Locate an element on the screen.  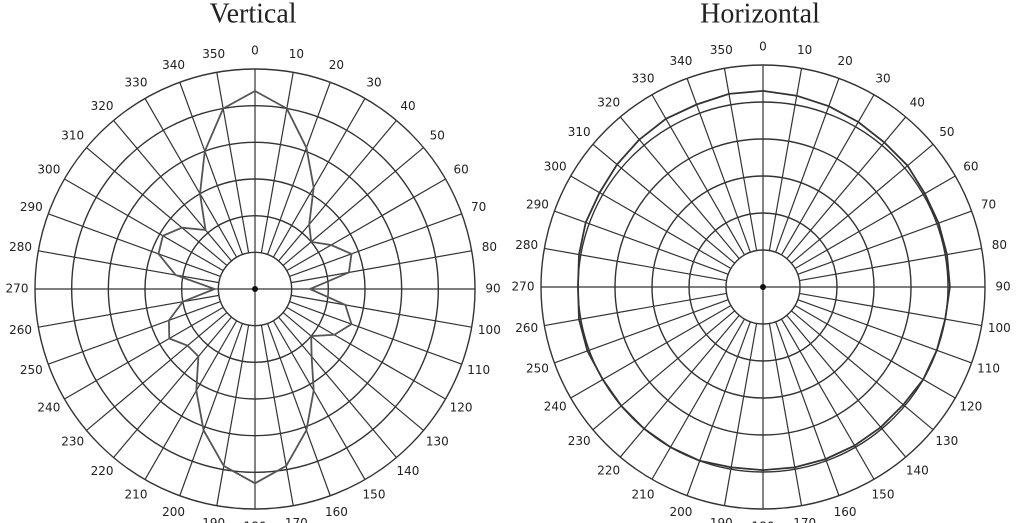
angle-label: 180 is located at coordinates (763, 521).